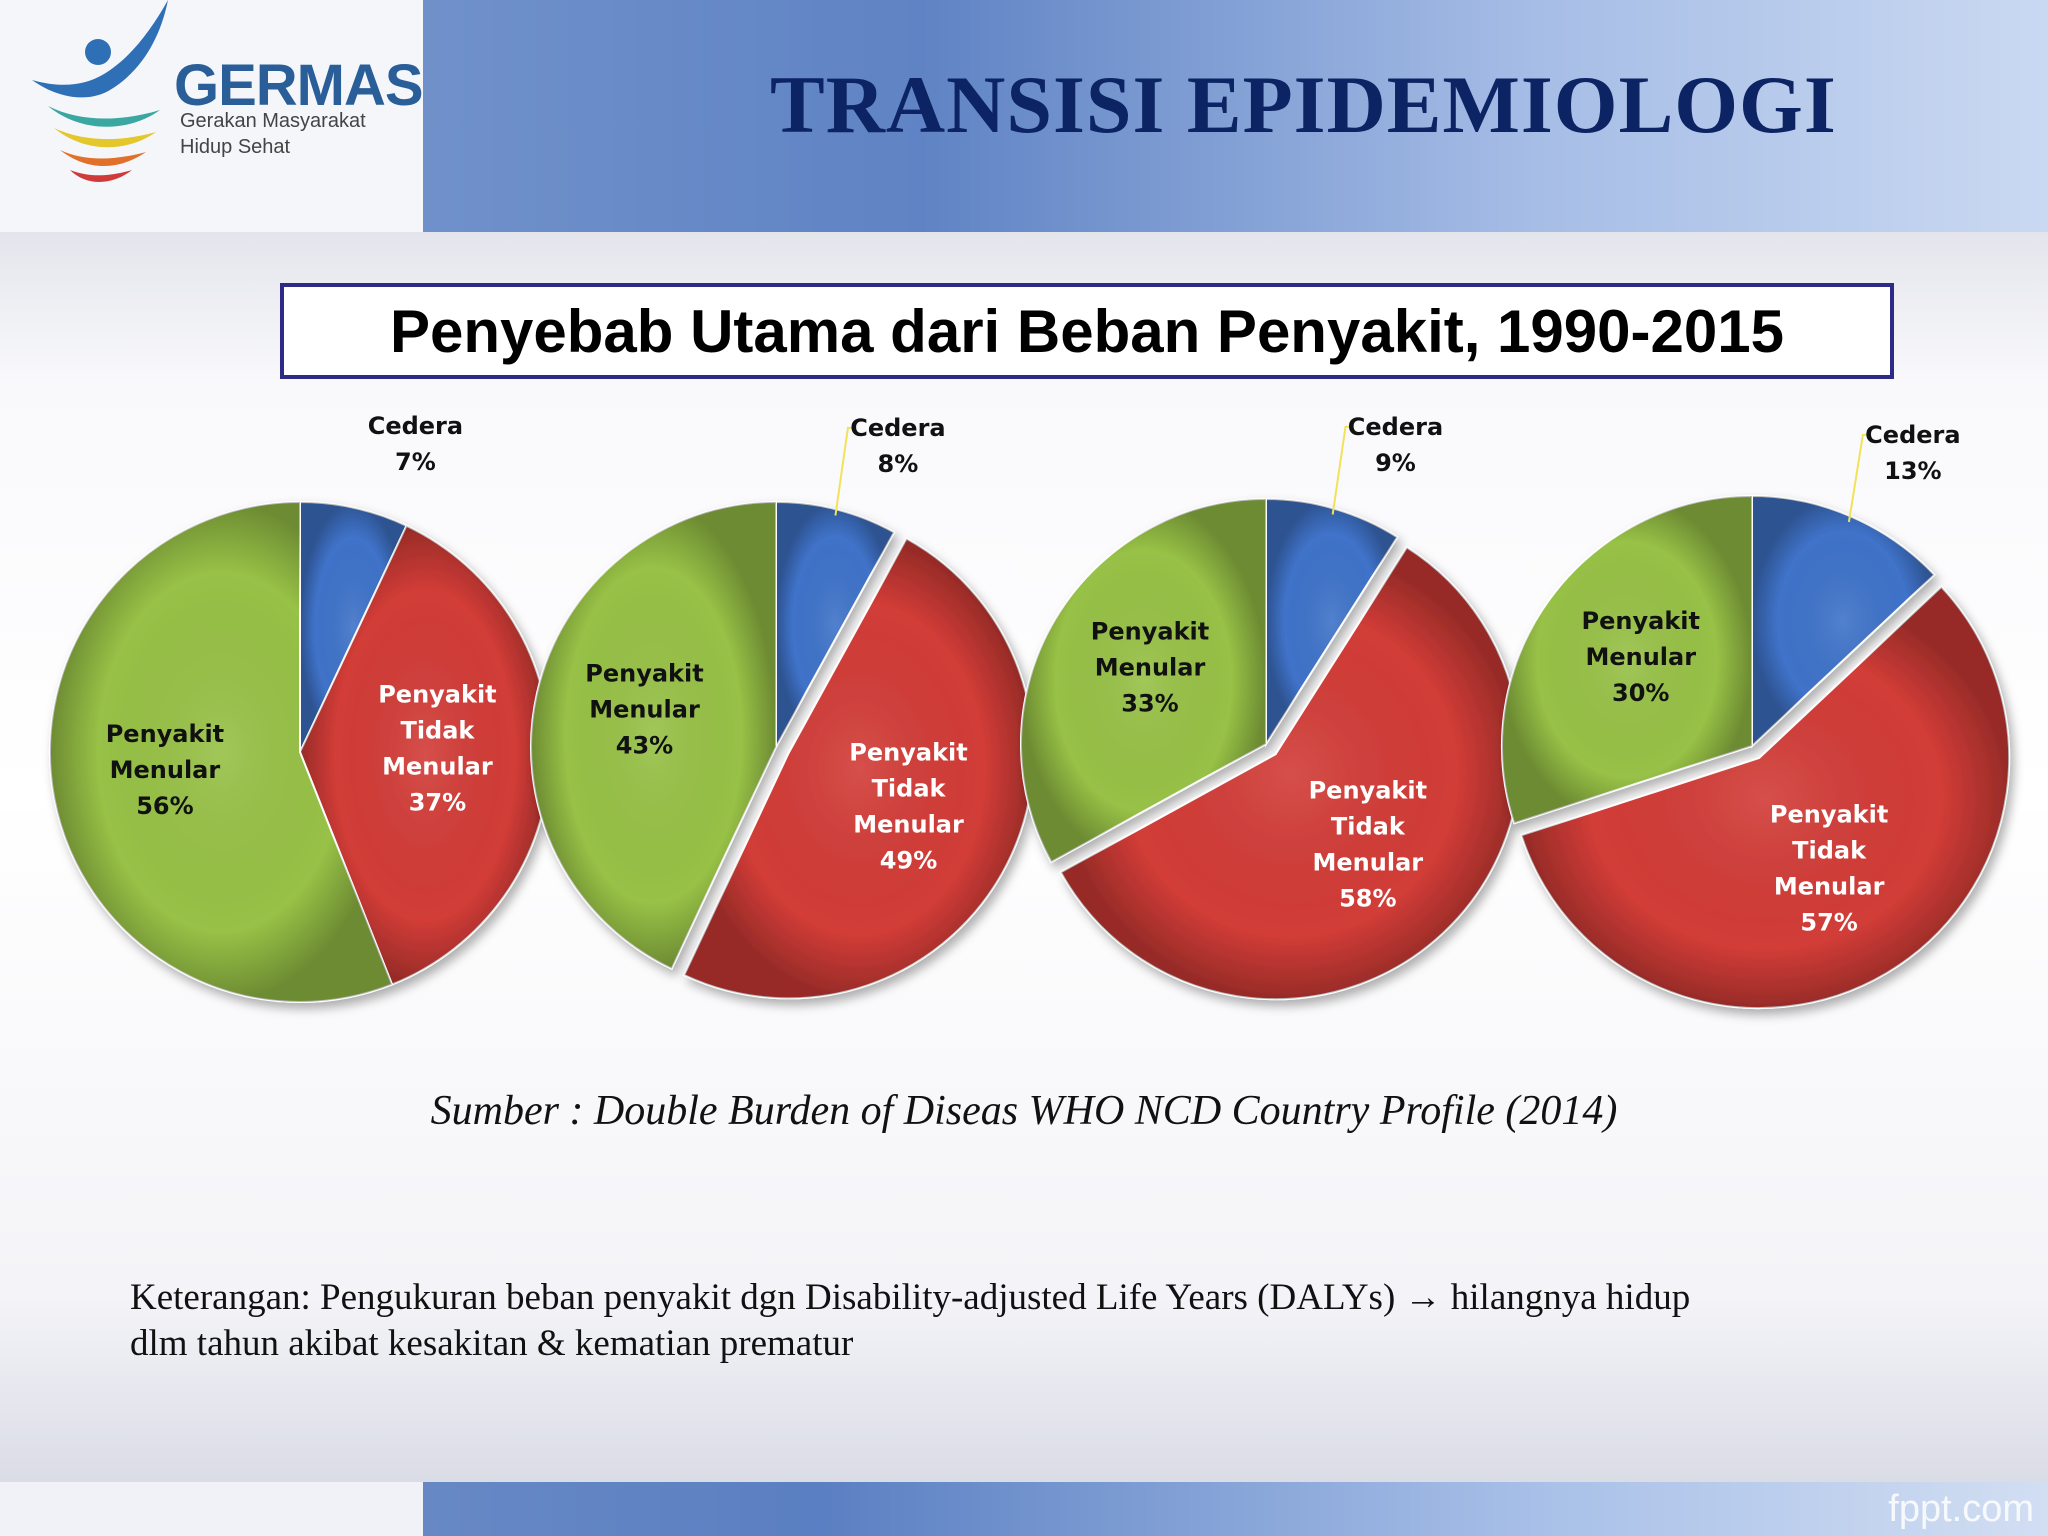  What do you see at coordinates (1829, 868) in the screenshot?
I see `pie-4-label-tidak-menular: Penyakit Tidak Menular 57%` at bounding box center [1829, 868].